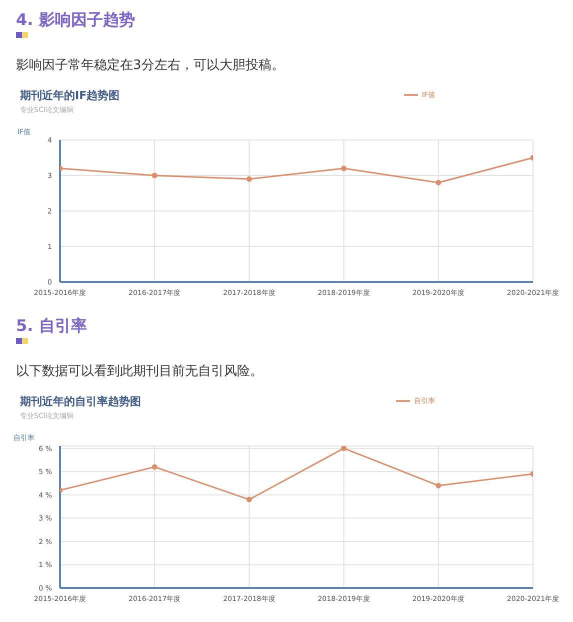 This screenshot has width=573, height=622. What do you see at coordinates (139, 371) in the screenshot?
I see `text: 以下数据可以看到此期刊目前无自引风险。` at bounding box center [139, 371].